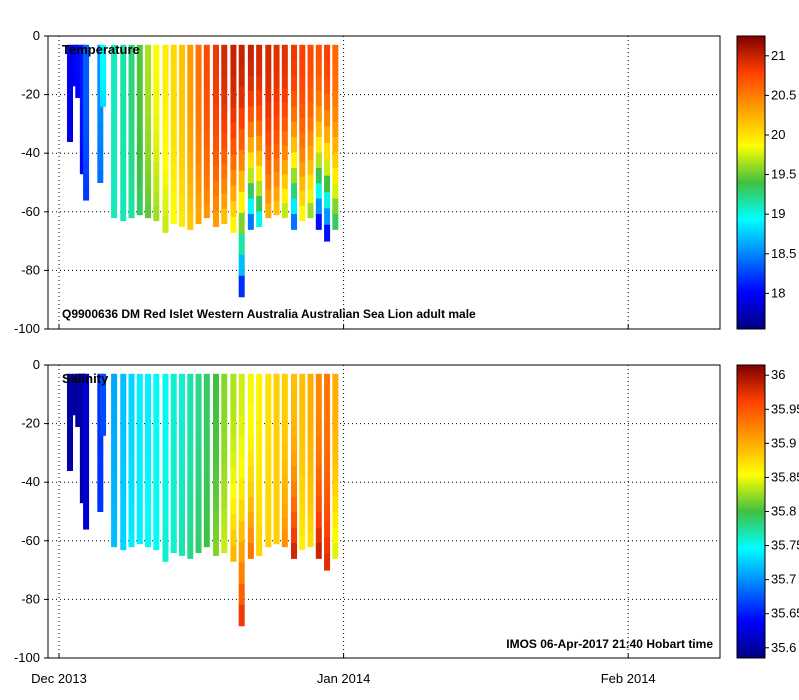 The height and width of the screenshot is (700, 799). What do you see at coordinates (30, 598) in the screenshot?
I see `y-tick-label: -80` at bounding box center [30, 598].